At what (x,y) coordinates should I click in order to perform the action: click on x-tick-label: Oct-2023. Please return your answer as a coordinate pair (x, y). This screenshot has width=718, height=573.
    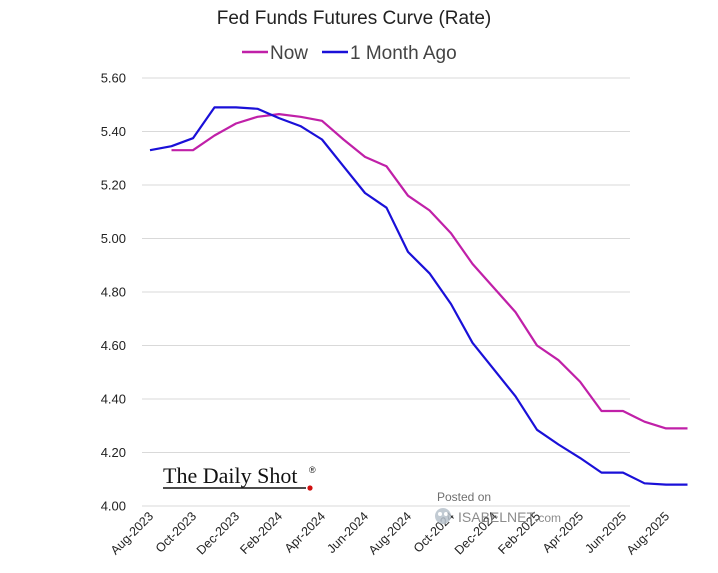
    Looking at the image, I should click on (176, 532).